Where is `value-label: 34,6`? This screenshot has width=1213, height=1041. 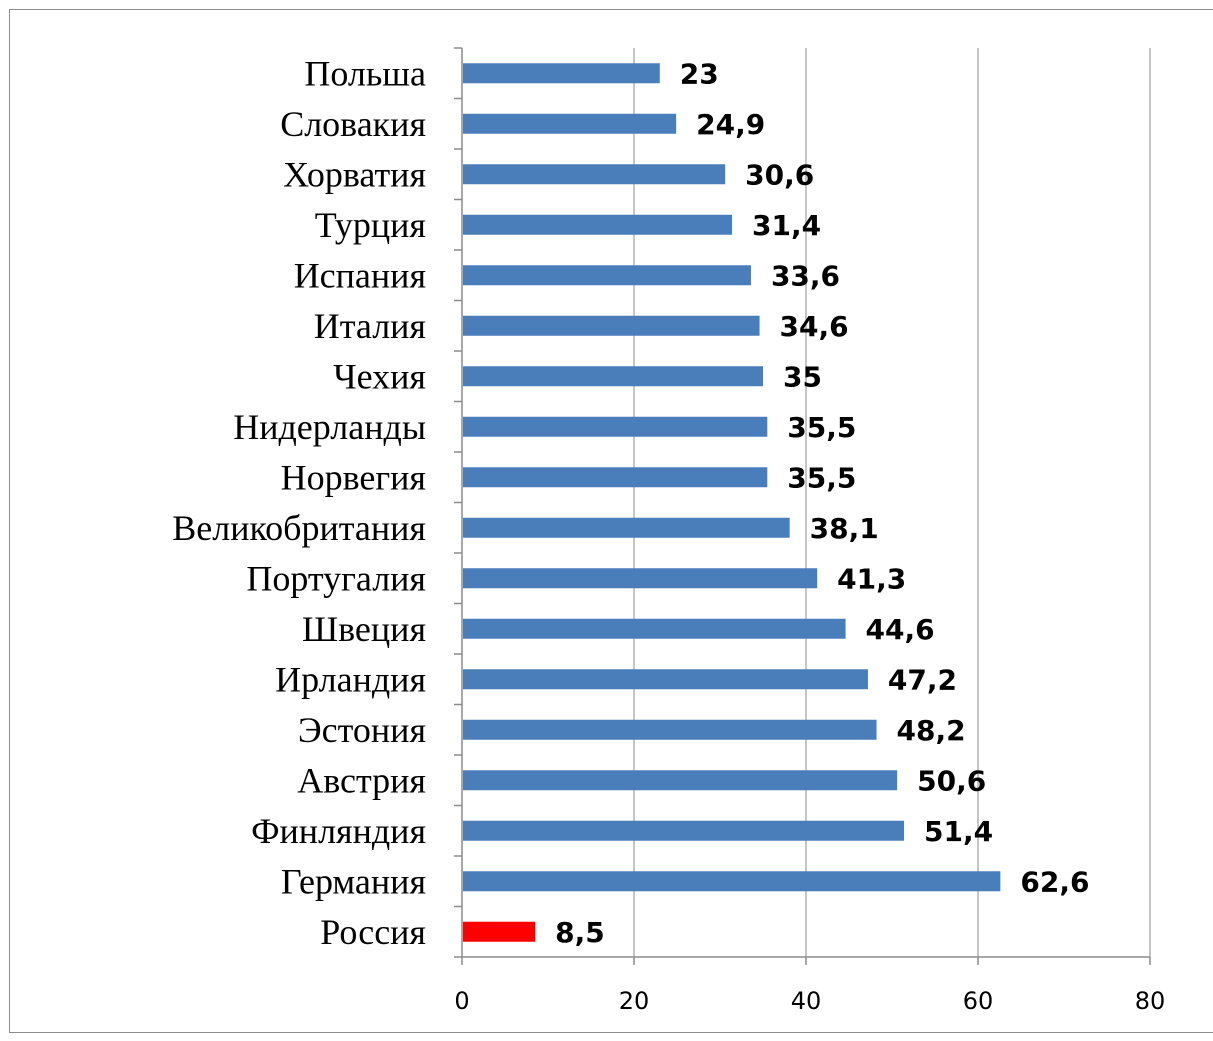 value-label: 34,6 is located at coordinates (814, 326).